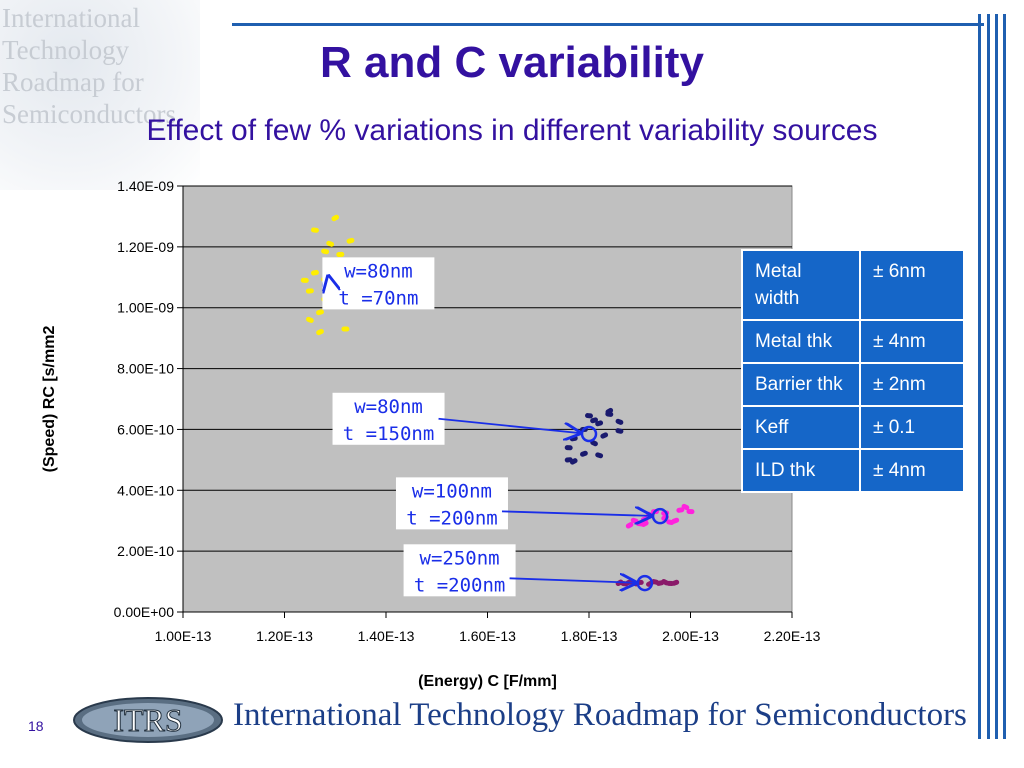 The height and width of the screenshot is (768, 1024). What do you see at coordinates (144, 612) in the screenshot?
I see `y-tick-label: 0.00E+00` at bounding box center [144, 612].